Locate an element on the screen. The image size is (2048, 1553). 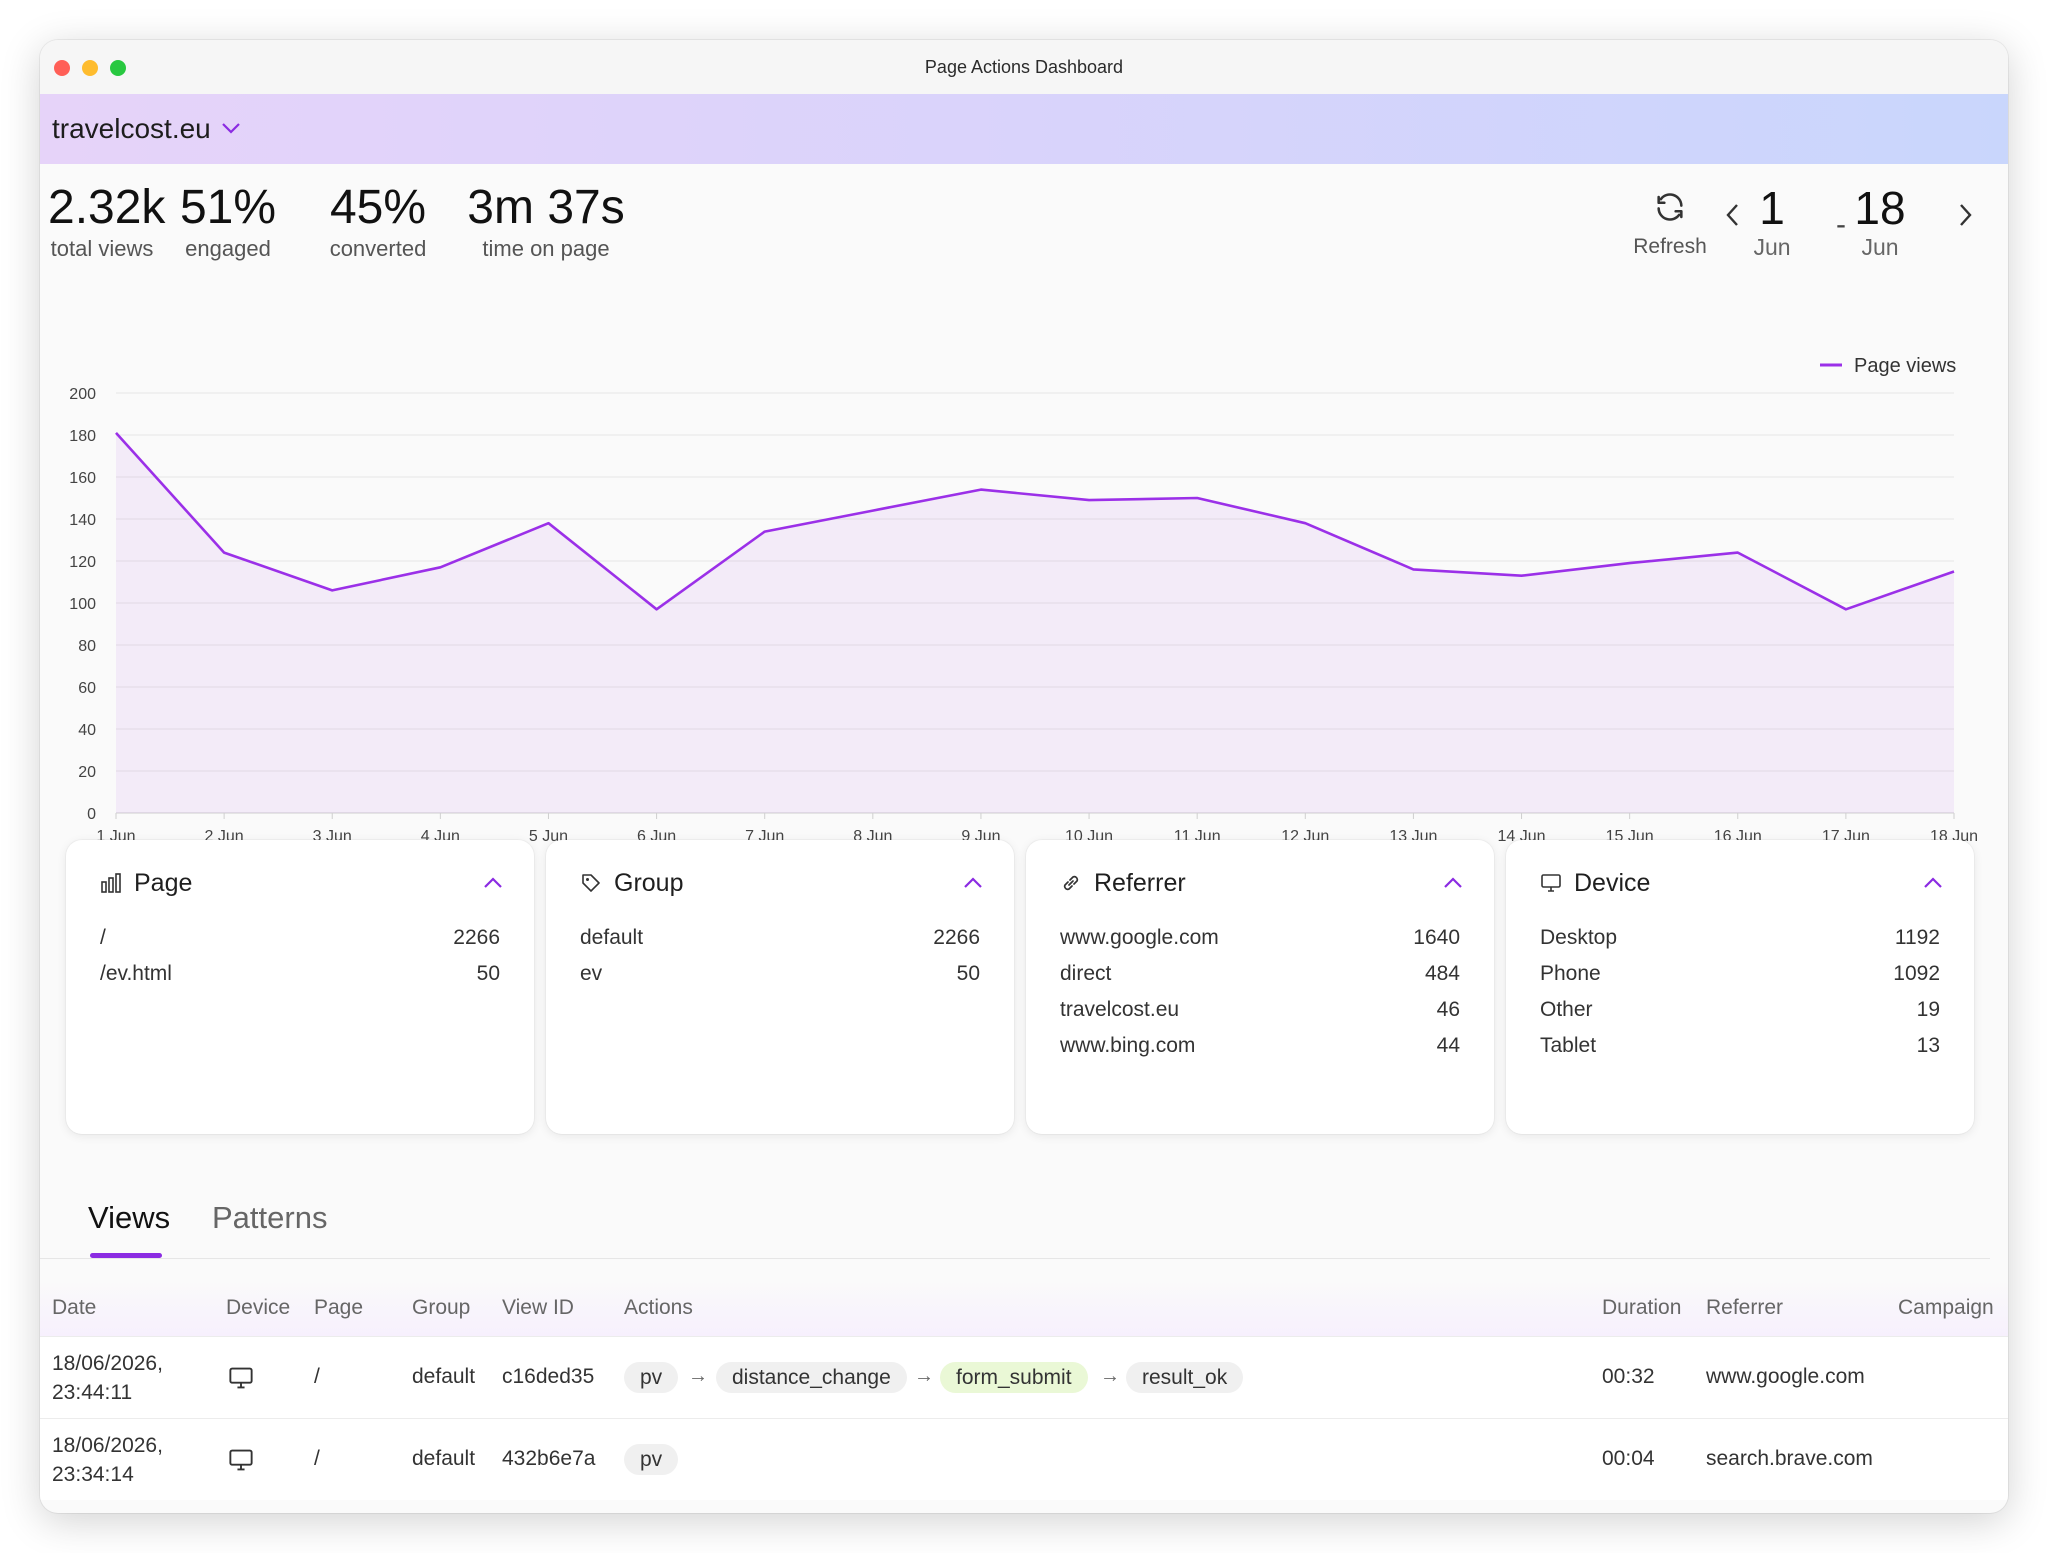
list-item: www.google.com 1640 is located at coordinates (1260, 941).